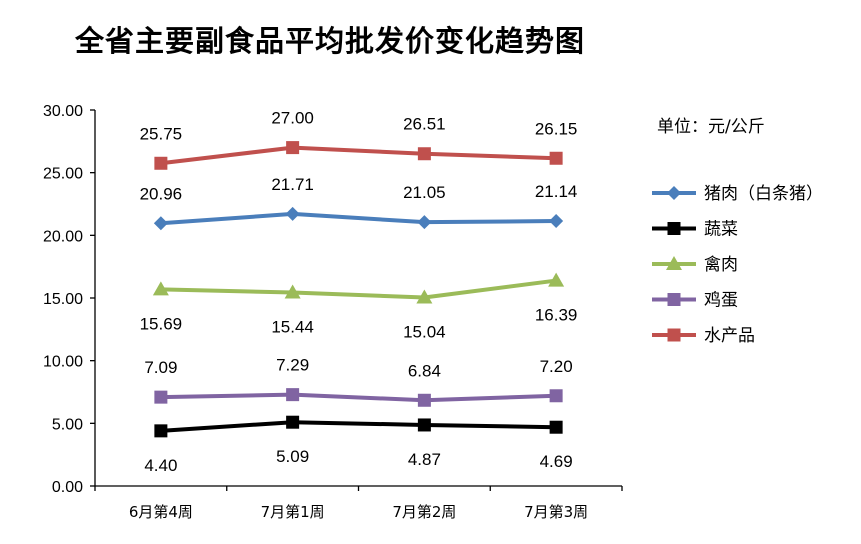 The width and height of the screenshot is (861, 544). I want to click on data-label: 4.40, so click(160, 465).